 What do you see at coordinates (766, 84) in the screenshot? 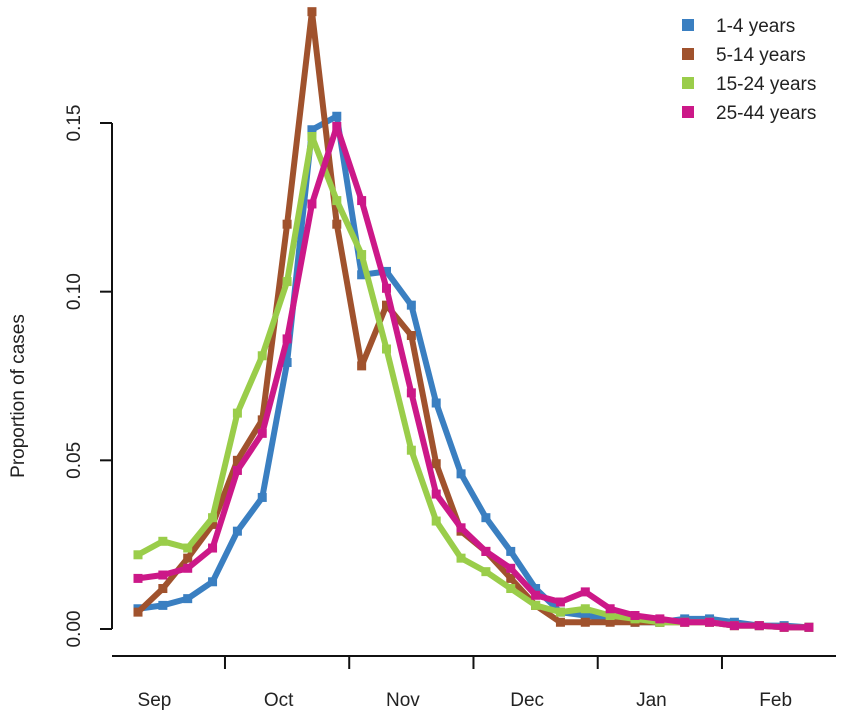
I see `legend-label: 15-24 years` at bounding box center [766, 84].